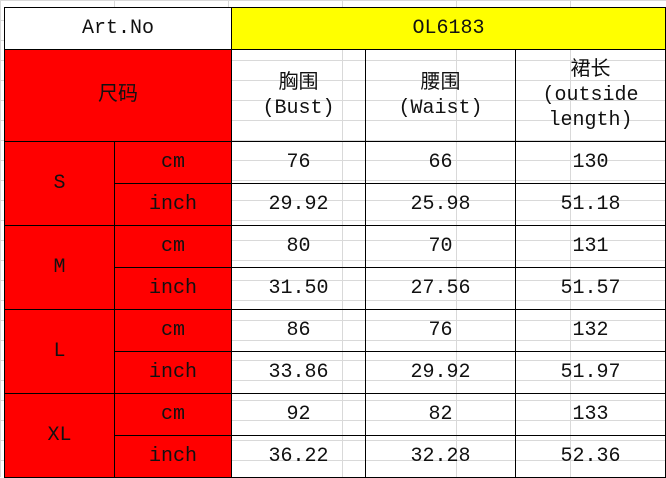  Describe the element at coordinates (440, 162) in the screenshot. I see `waist-value: 66` at that location.